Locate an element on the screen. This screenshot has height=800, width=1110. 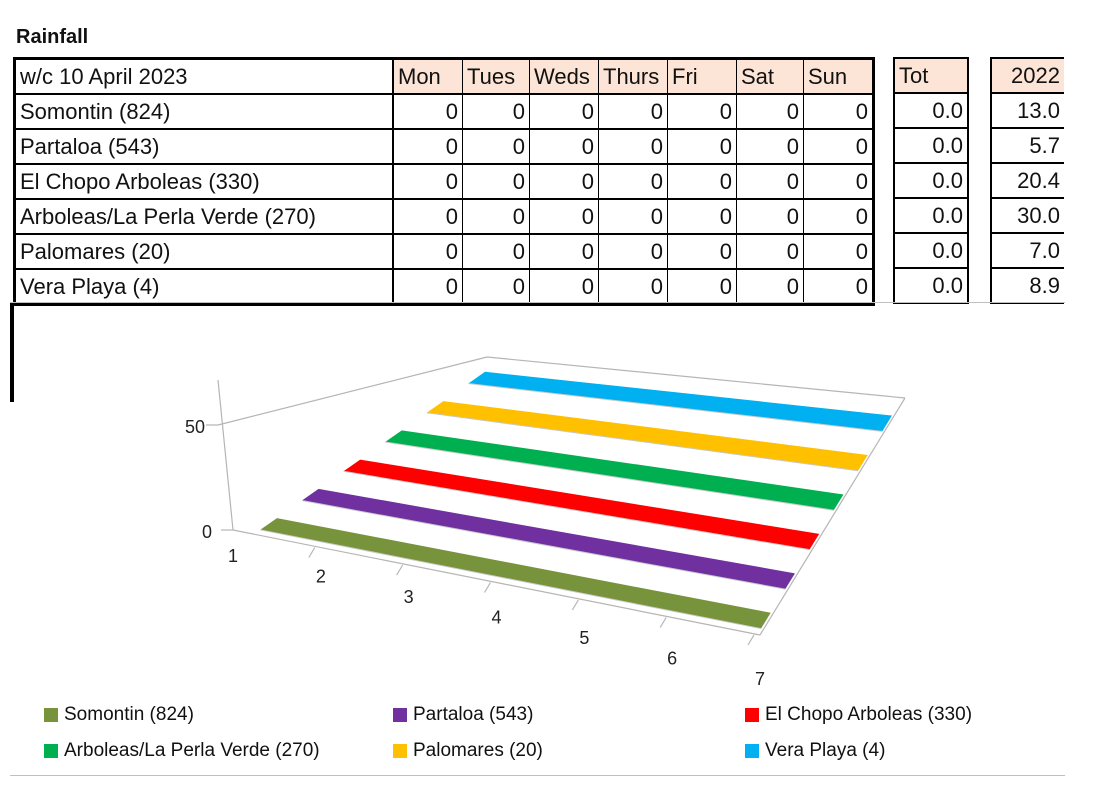
x-tick-label: 4 is located at coordinates (496, 618).